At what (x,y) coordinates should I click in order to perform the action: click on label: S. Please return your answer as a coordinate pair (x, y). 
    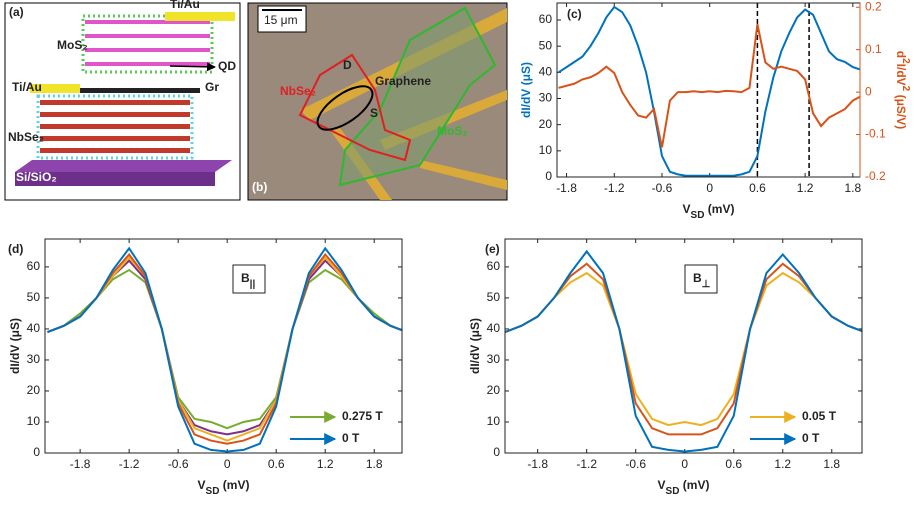
    Looking at the image, I should click on (374, 113).